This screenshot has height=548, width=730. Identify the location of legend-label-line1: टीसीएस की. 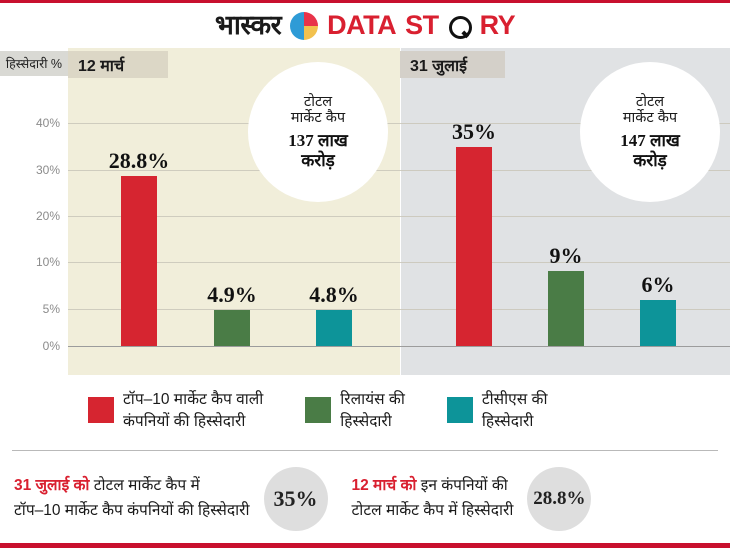
(514, 399).